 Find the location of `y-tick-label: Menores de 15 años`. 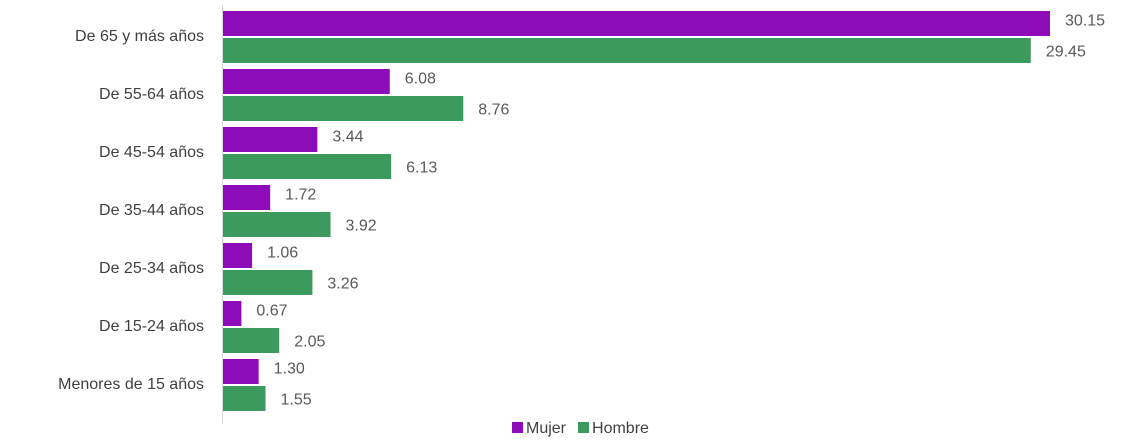

y-tick-label: Menores de 15 años is located at coordinates (131, 384).